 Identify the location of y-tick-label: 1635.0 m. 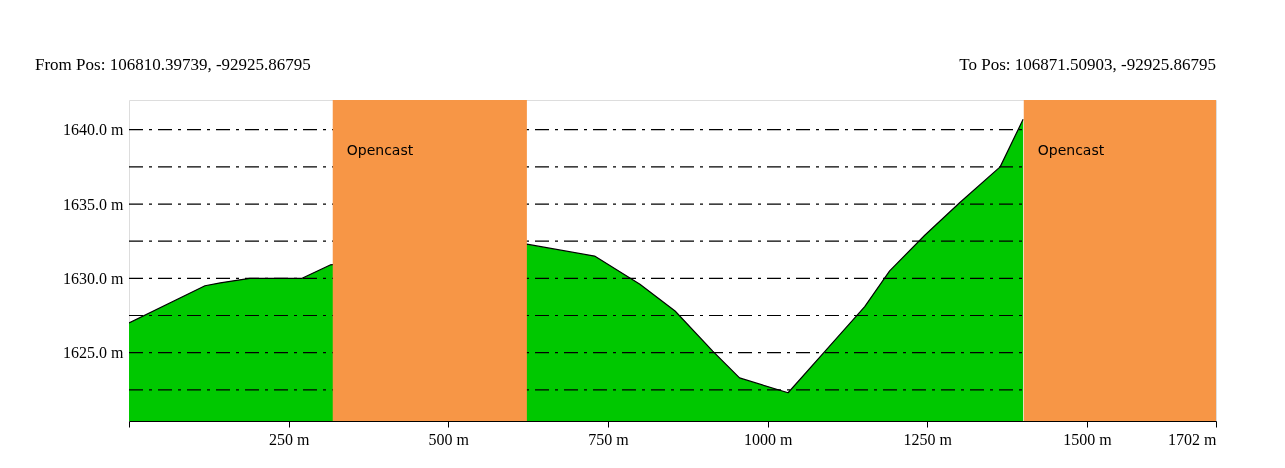
(94, 204).